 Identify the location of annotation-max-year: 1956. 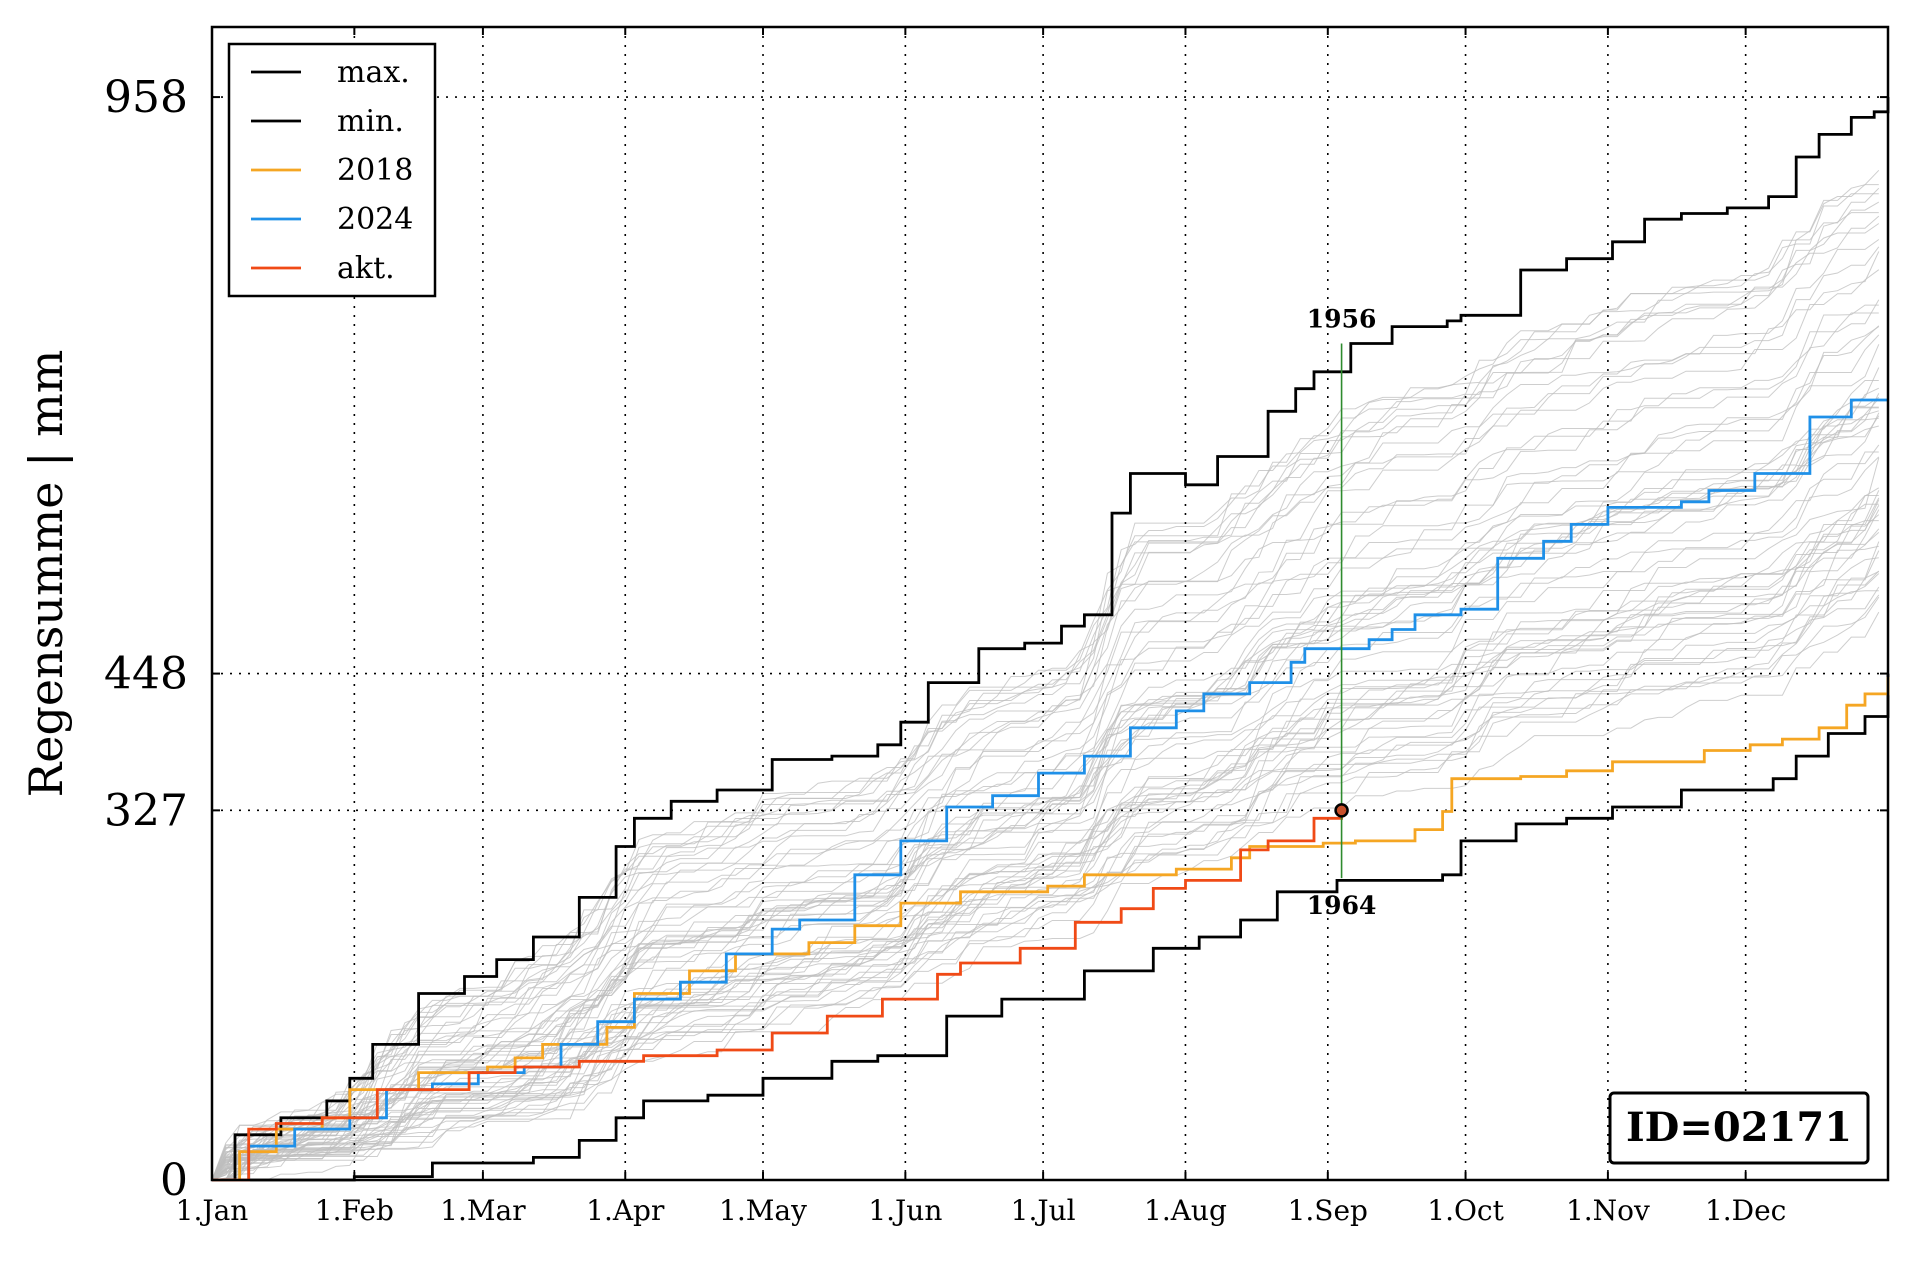
(1342, 319).